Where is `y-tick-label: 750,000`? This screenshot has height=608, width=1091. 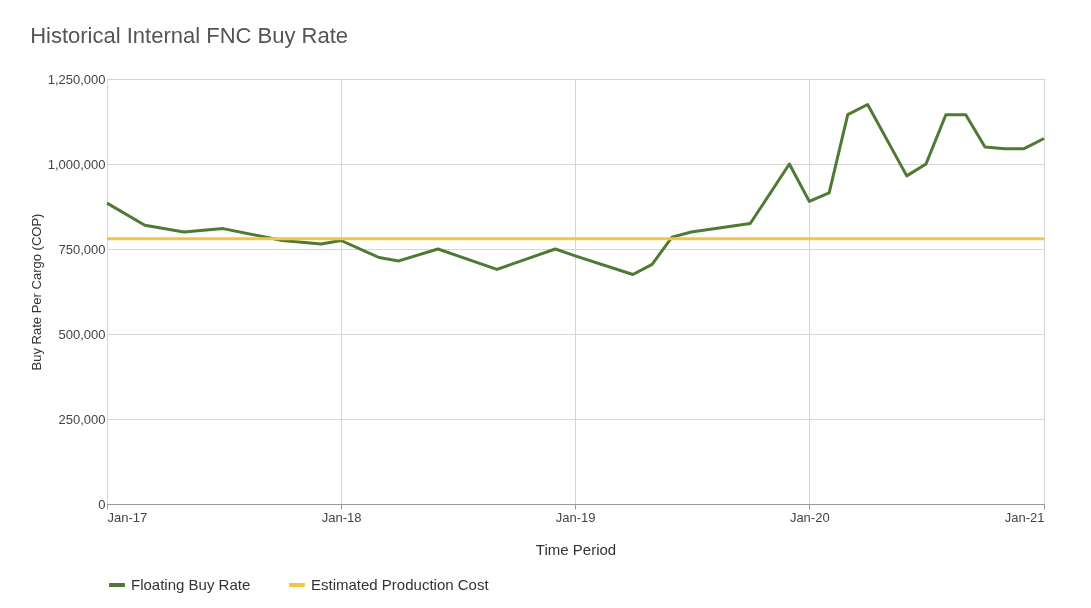 y-tick-label: 750,000 is located at coordinates (82, 249).